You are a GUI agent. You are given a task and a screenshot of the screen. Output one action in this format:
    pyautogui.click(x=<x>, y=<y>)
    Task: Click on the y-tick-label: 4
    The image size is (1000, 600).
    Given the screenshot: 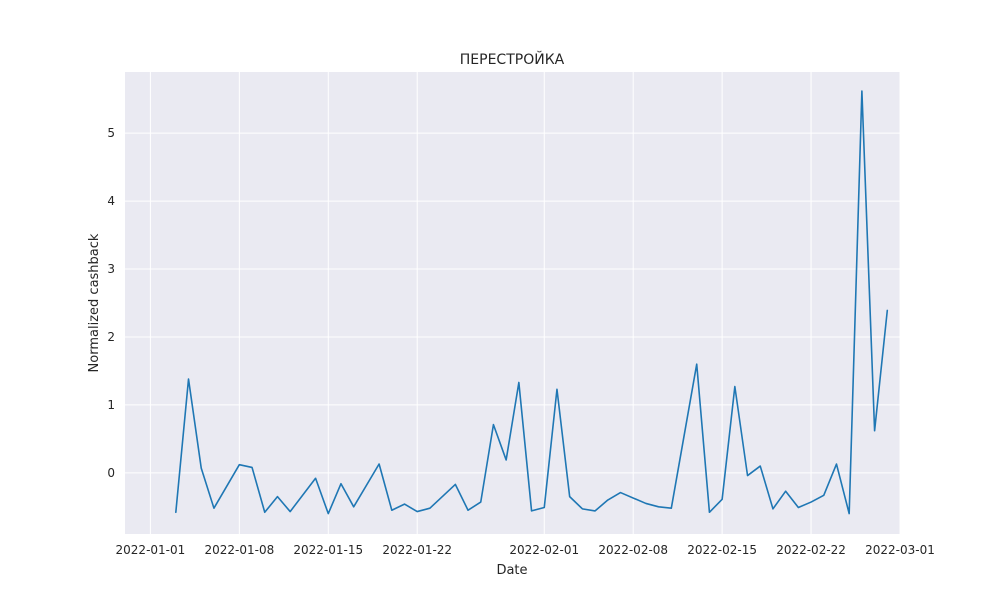 What is the action you would take?
    pyautogui.click(x=111, y=201)
    